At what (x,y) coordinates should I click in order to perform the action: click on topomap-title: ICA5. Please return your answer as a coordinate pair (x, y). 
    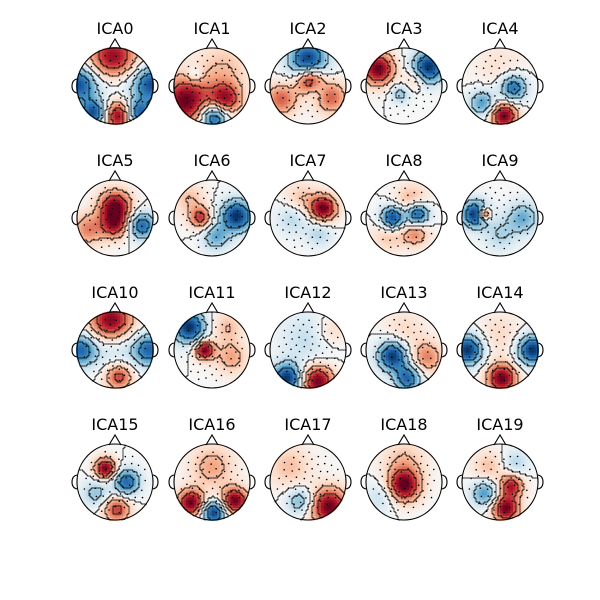
    Looking at the image, I should click on (114, 160).